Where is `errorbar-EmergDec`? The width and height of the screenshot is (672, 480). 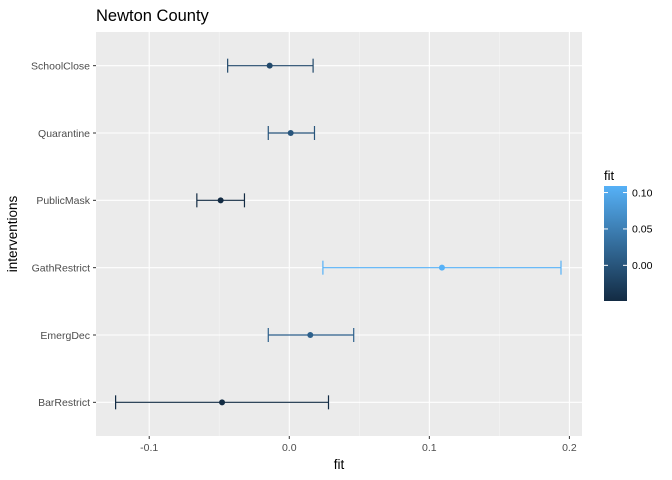 errorbar-EmergDec is located at coordinates (311, 335).